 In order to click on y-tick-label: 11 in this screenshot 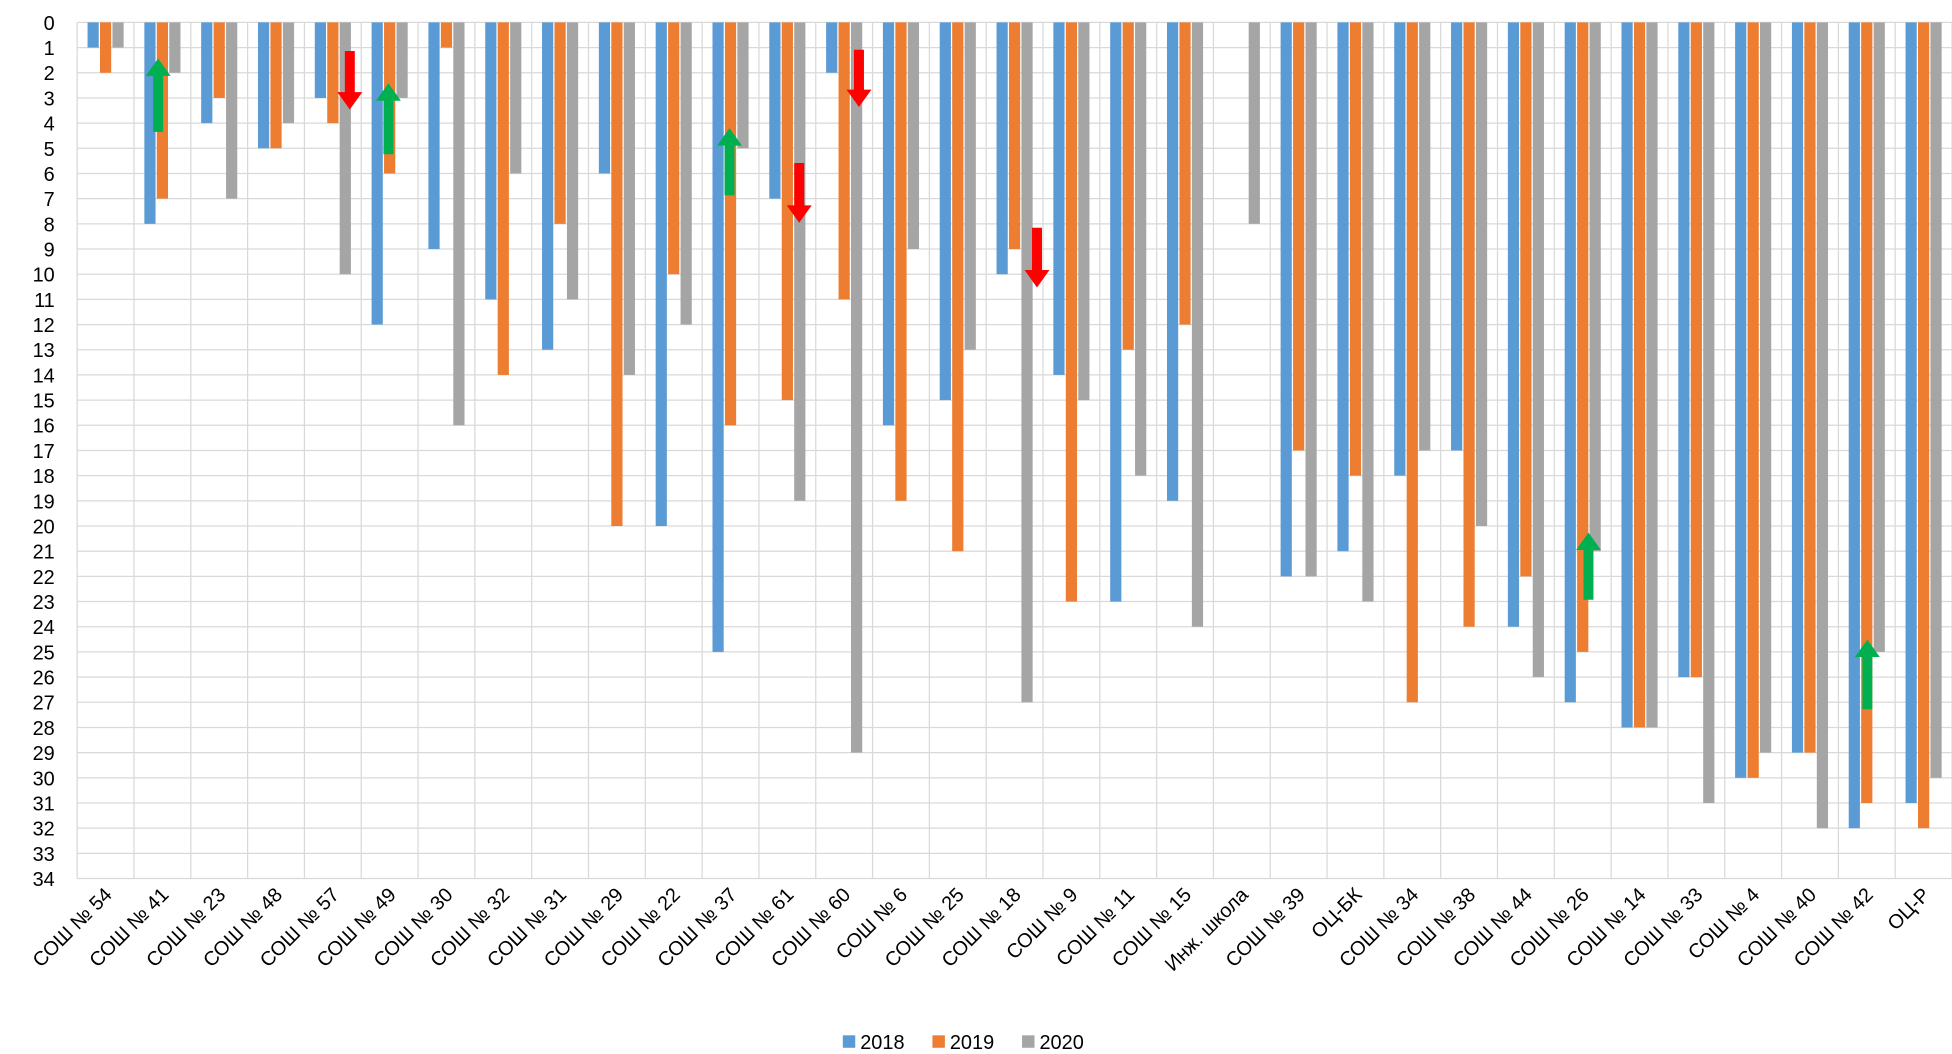, I will do `click(44, 301)`.